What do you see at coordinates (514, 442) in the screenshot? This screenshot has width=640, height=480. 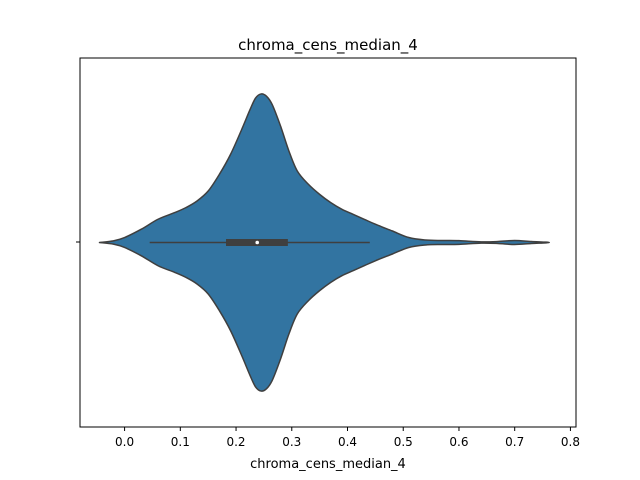 I see `x-tick-label: 0.7` at bounding box center [514, 442].